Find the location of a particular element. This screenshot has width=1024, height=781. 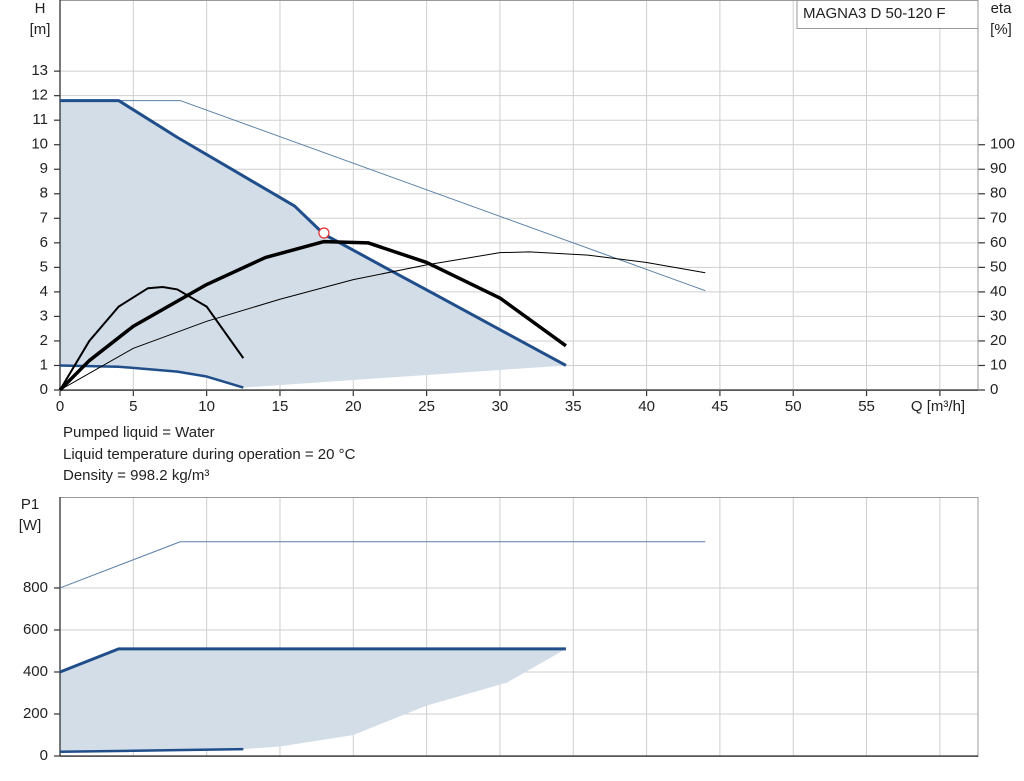

y-tick-label: 2 is located at coordinates (44, 340).